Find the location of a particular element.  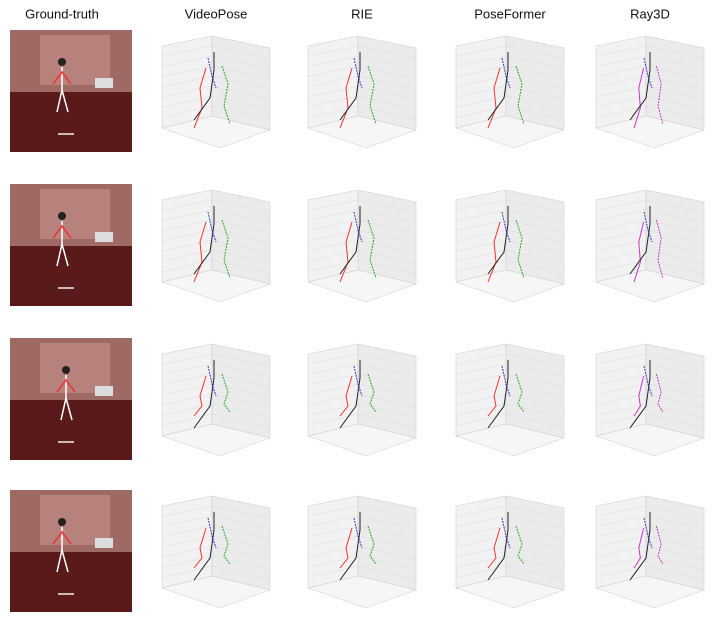

person-head is located at coordinates (66, 370).